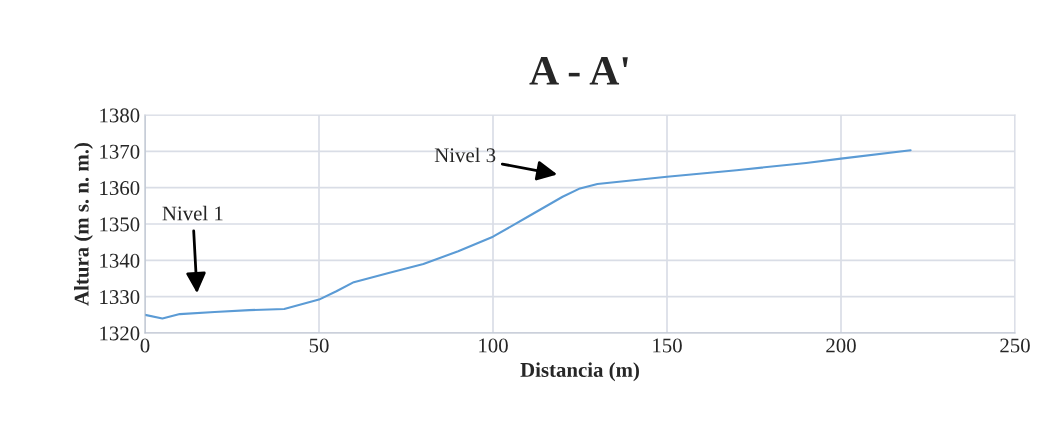  Describe the element at coordinates (579, 372) in the screenshot. I see `x-axis-title: Distancia (m)` at that location.